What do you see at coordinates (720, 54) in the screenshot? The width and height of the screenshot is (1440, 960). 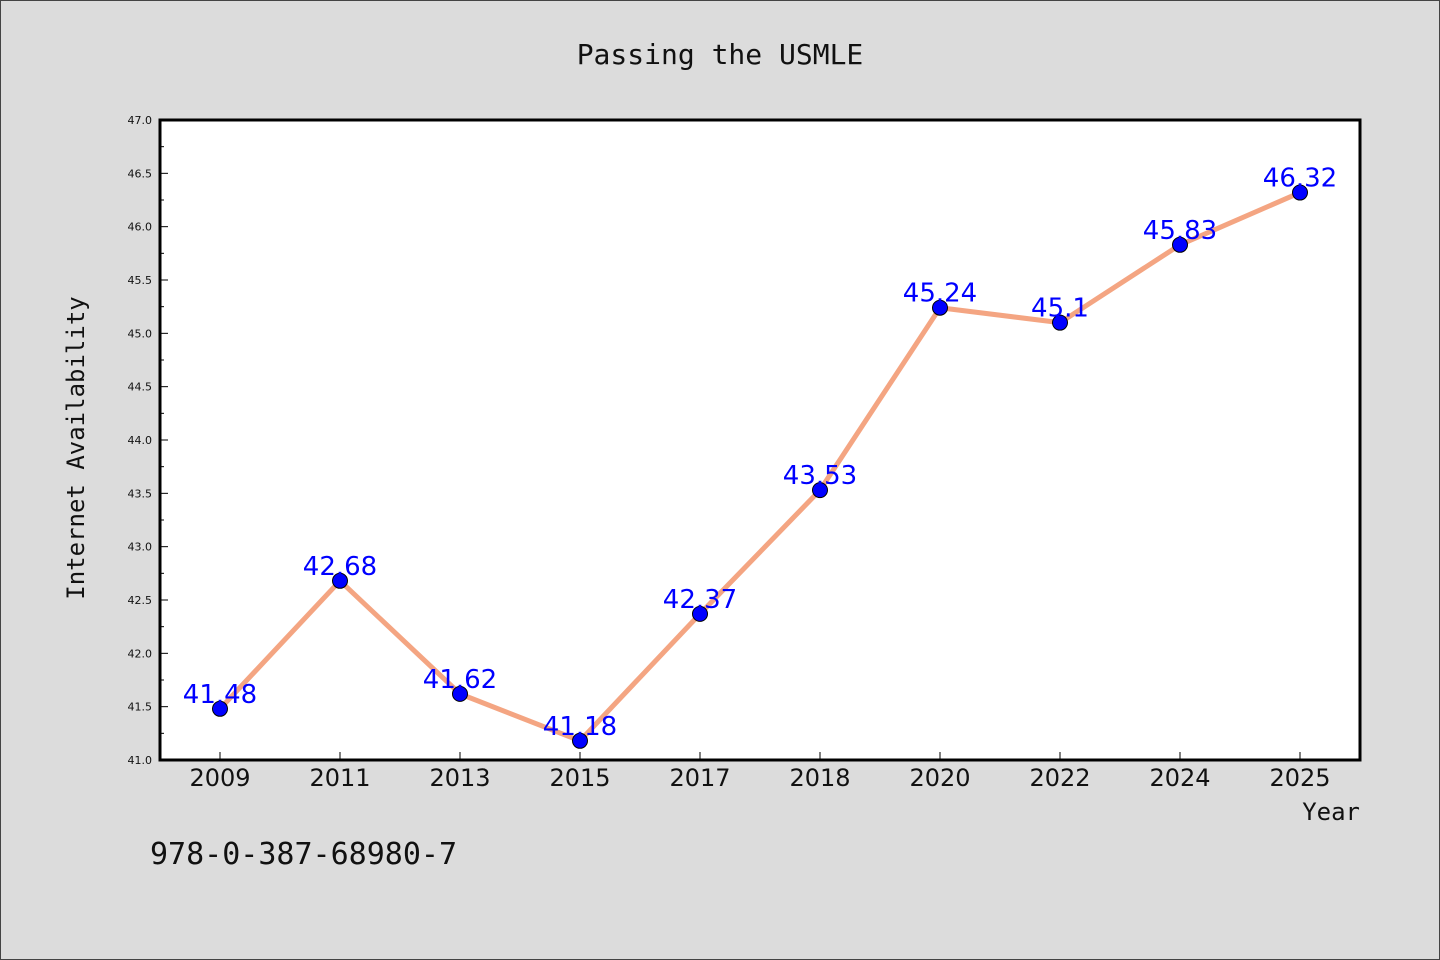 I see `chart-title: Passing the USMLE` at bounding box center [720, 54].